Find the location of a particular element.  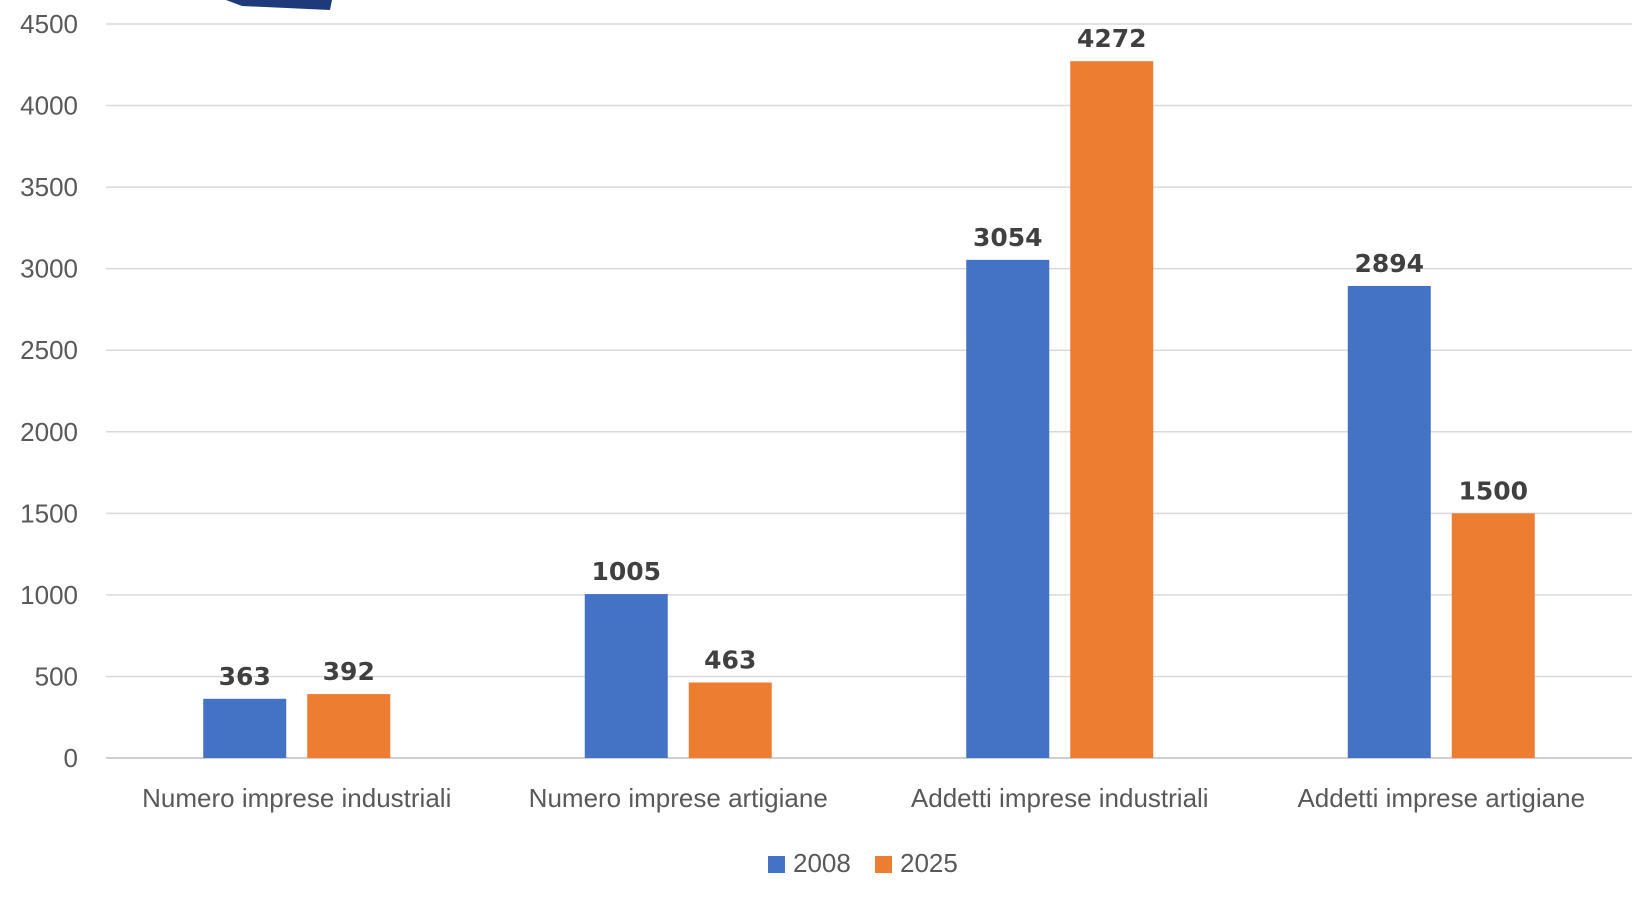

y-tick-label: 500 is located at coordinates (56, 676).